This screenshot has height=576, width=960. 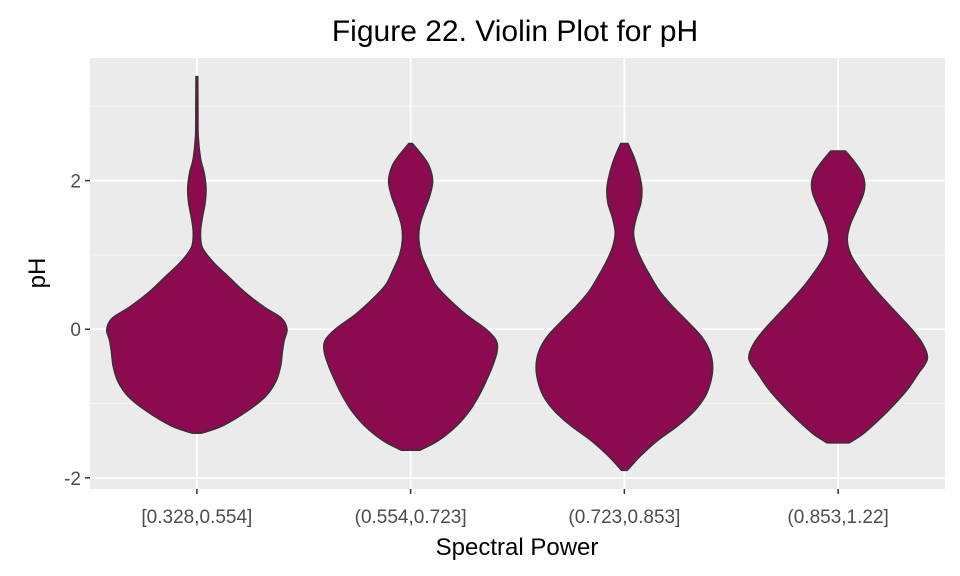 I want to click on x-tick-label: [0.328,0.554], so click(x=196, y=517).